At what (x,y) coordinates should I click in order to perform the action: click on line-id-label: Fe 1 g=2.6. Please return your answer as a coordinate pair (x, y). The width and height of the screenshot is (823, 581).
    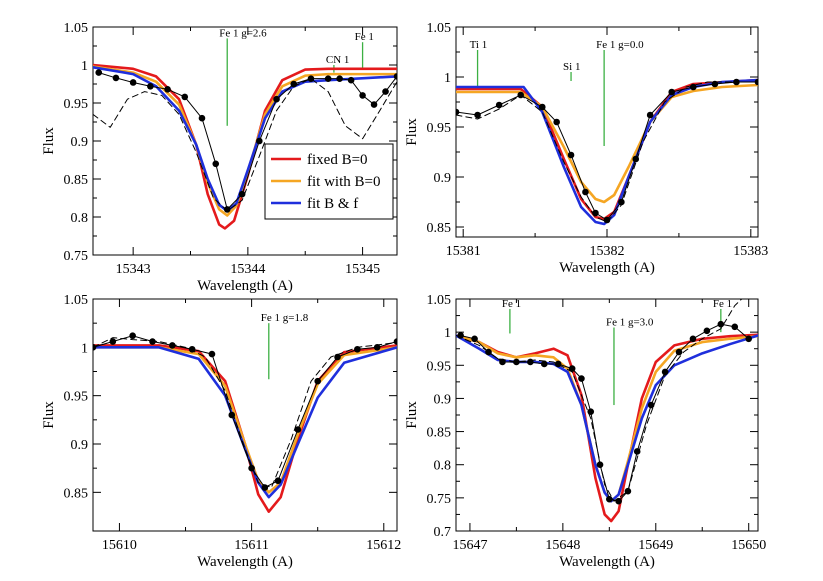
    Looking at the image, I should click on (243, 33).